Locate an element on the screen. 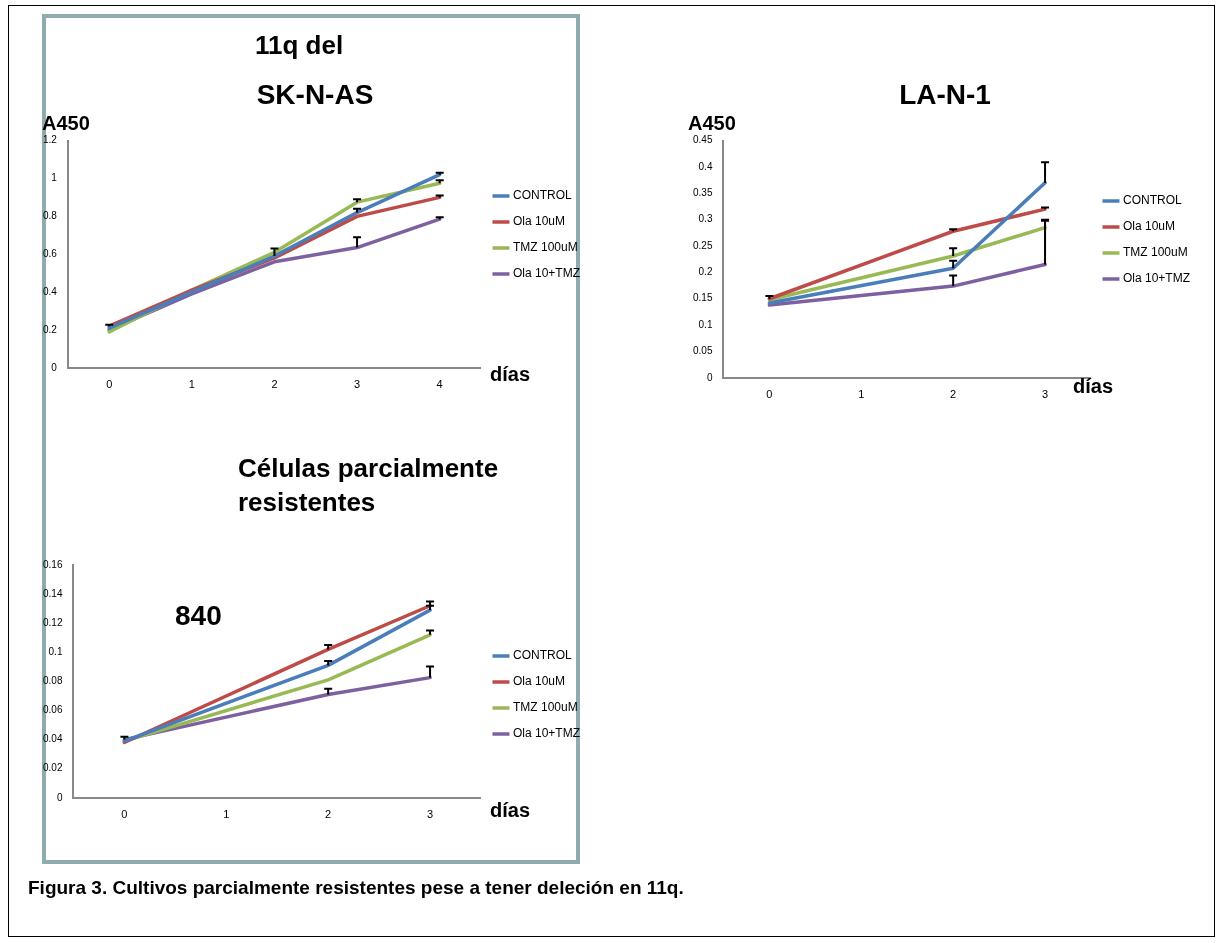  y-tick-label: 0.04 is located at coordinates (52, 739).